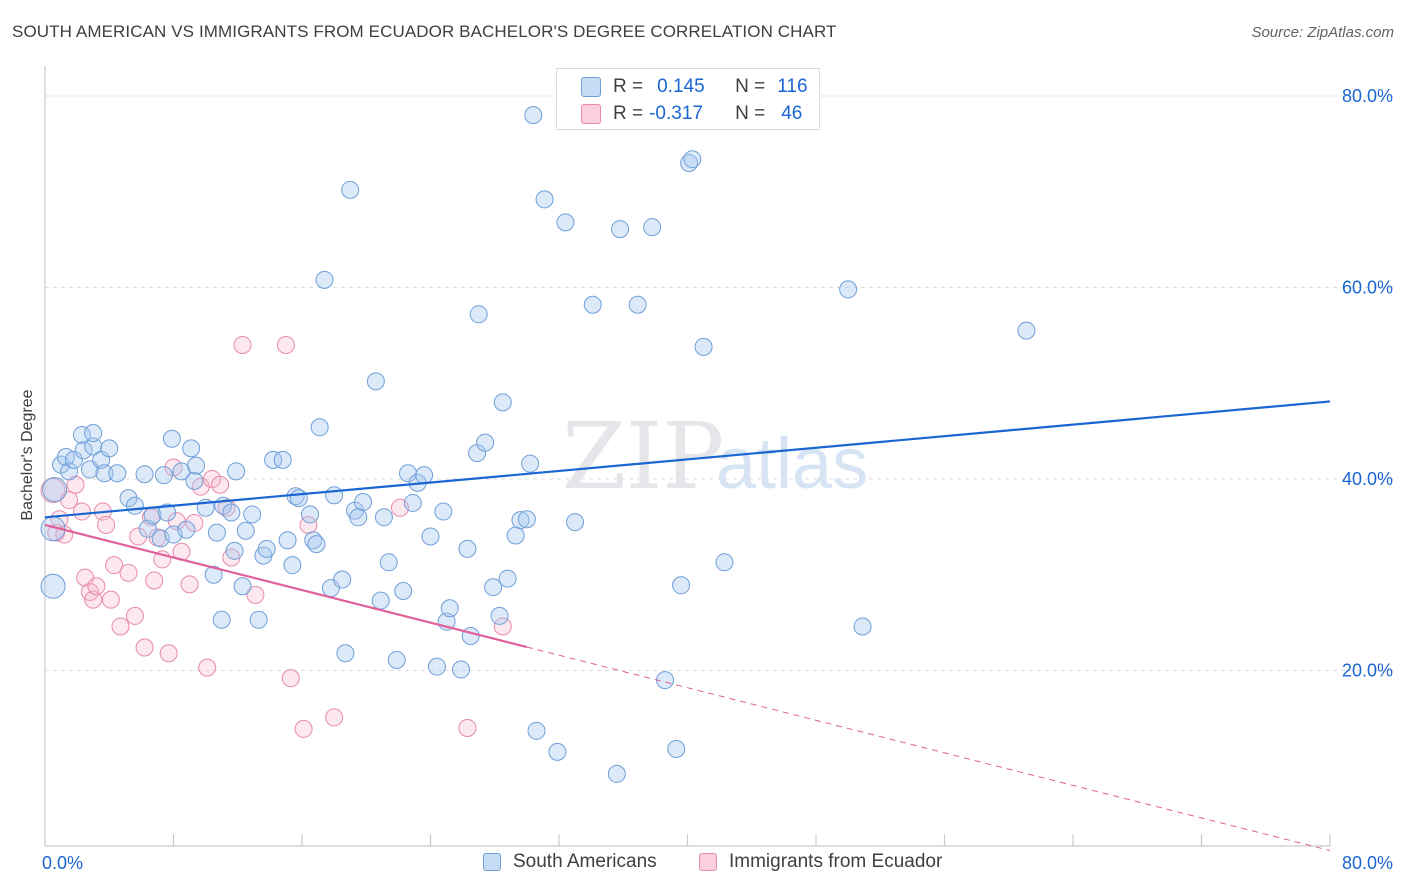 This screenshot has width=1406, height=892. I want to click on watermark-atlas: atlas, so click(792, 464).